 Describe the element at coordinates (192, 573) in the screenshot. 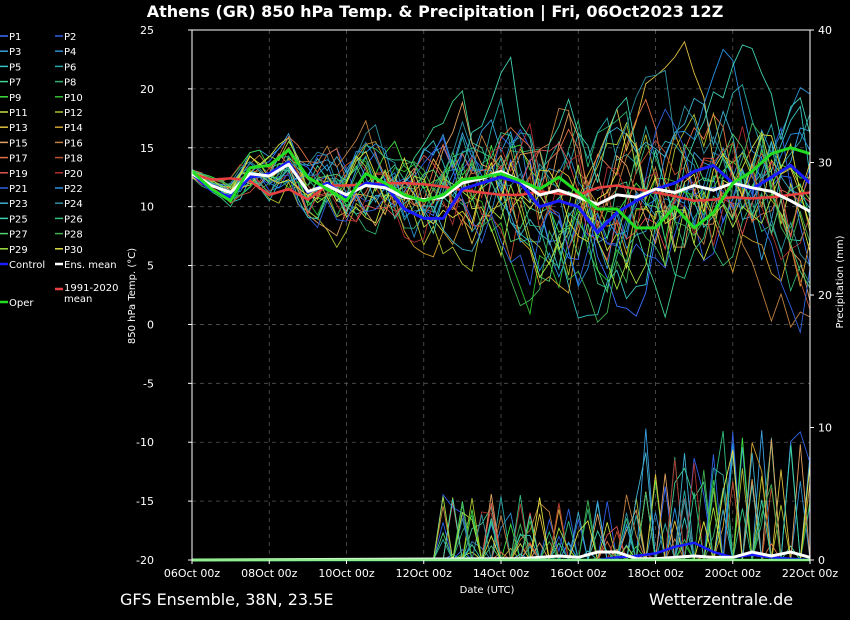

I see `x-tick-label: 06Oct 00z` at that location.